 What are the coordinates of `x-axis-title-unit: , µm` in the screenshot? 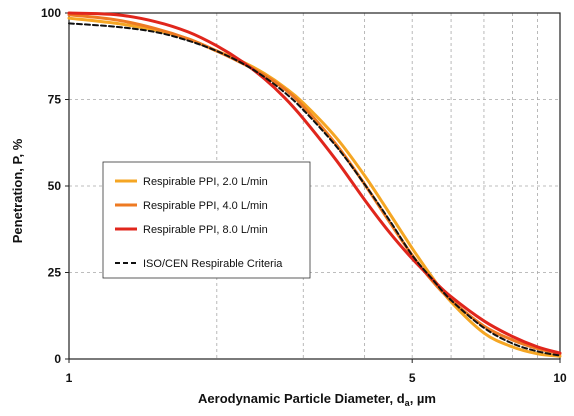 It's located at (423, 398).